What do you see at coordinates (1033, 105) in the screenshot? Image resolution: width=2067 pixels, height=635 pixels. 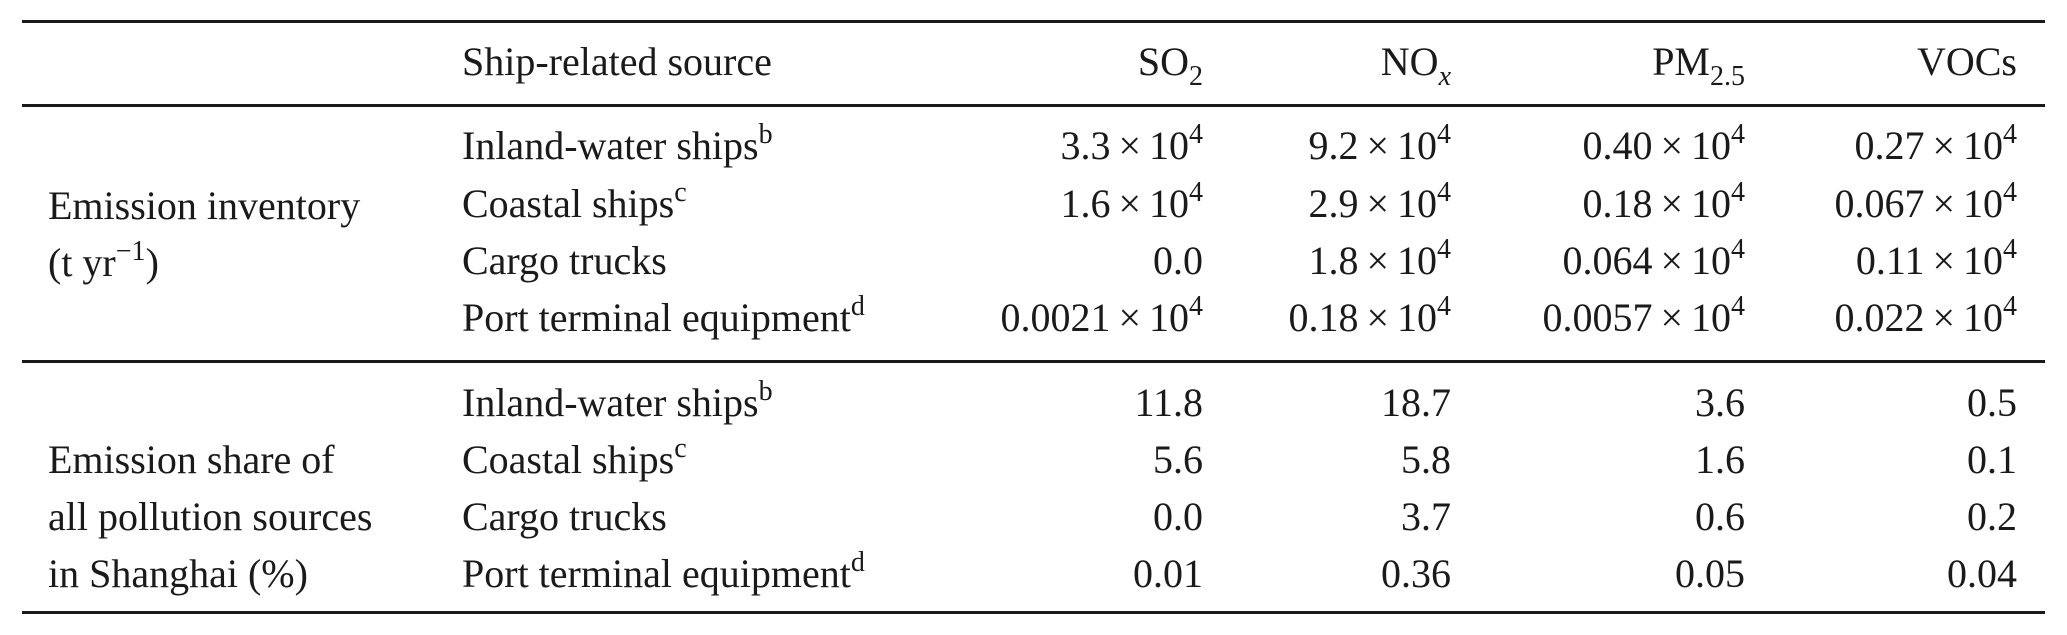 I see `header-rule` at bounding box center [1033, 105].